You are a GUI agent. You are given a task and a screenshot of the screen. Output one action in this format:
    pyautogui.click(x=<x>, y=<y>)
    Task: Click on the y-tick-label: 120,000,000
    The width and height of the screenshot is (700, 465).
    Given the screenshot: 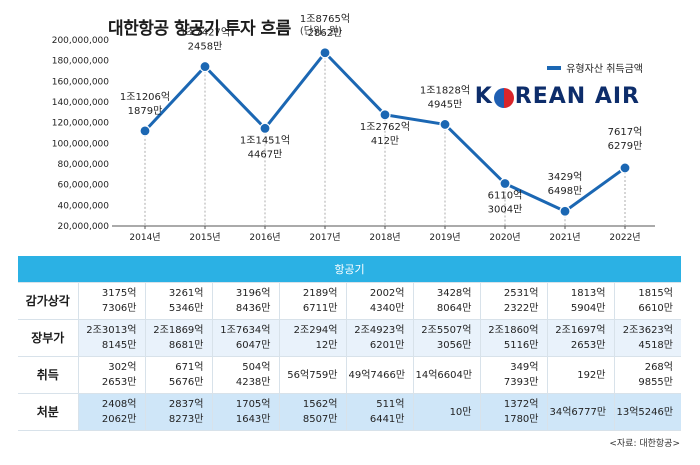 What is the action you would take?
    pyautogui.click(x=81, y=124)
    